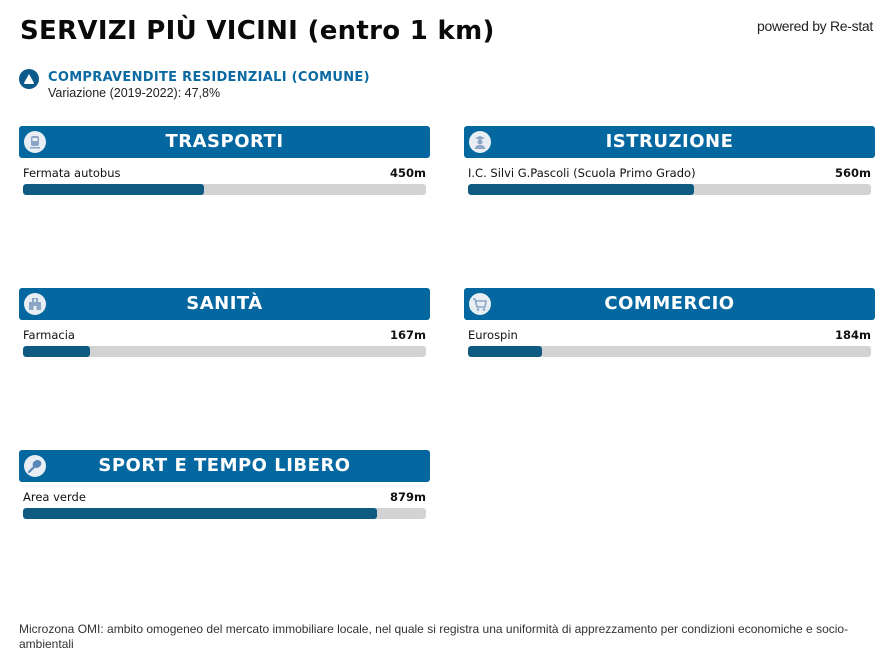  I want to click on service-row: Eurospin 184m, so click(669, 346).